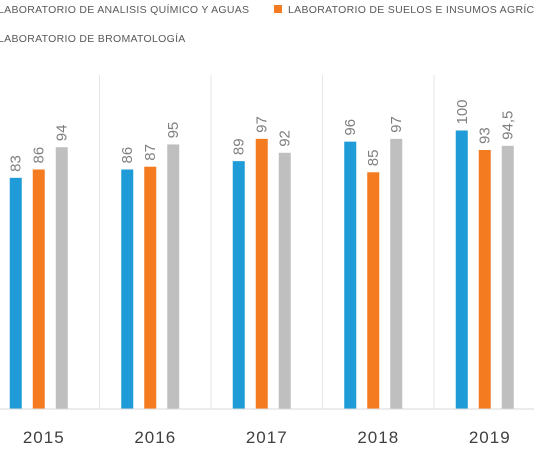  Describe the element at coordinates (373, 158) in the screenshot. I see `data-label-2018-s2: 85` at that location.